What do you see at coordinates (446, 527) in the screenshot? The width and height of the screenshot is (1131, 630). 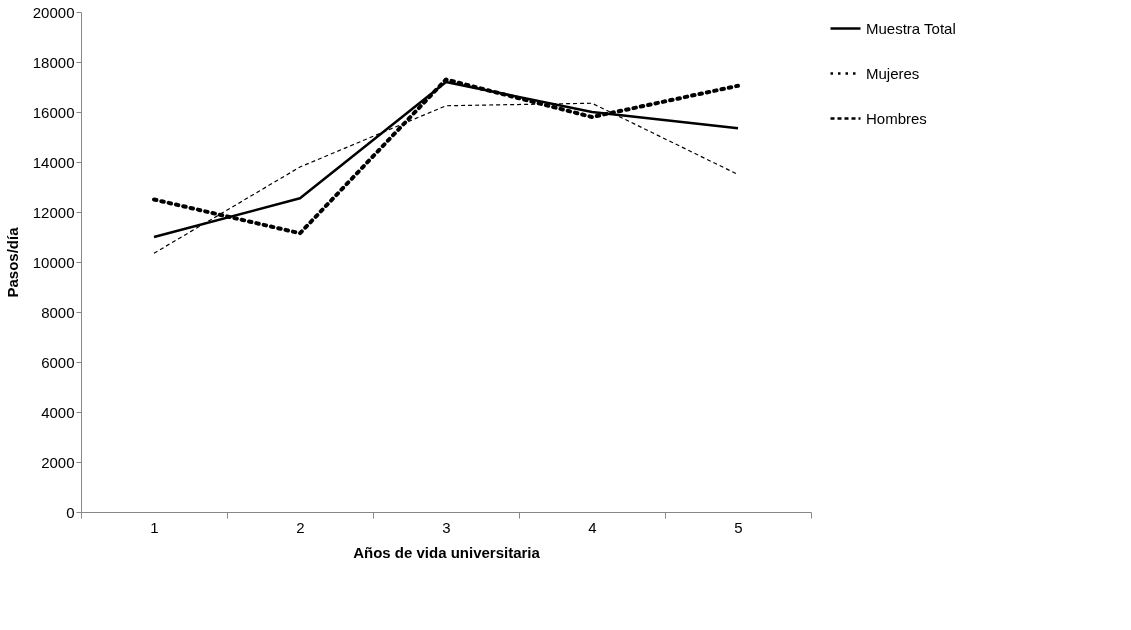 I see `x-tick-label: 3` at bounding box center [446, 527].